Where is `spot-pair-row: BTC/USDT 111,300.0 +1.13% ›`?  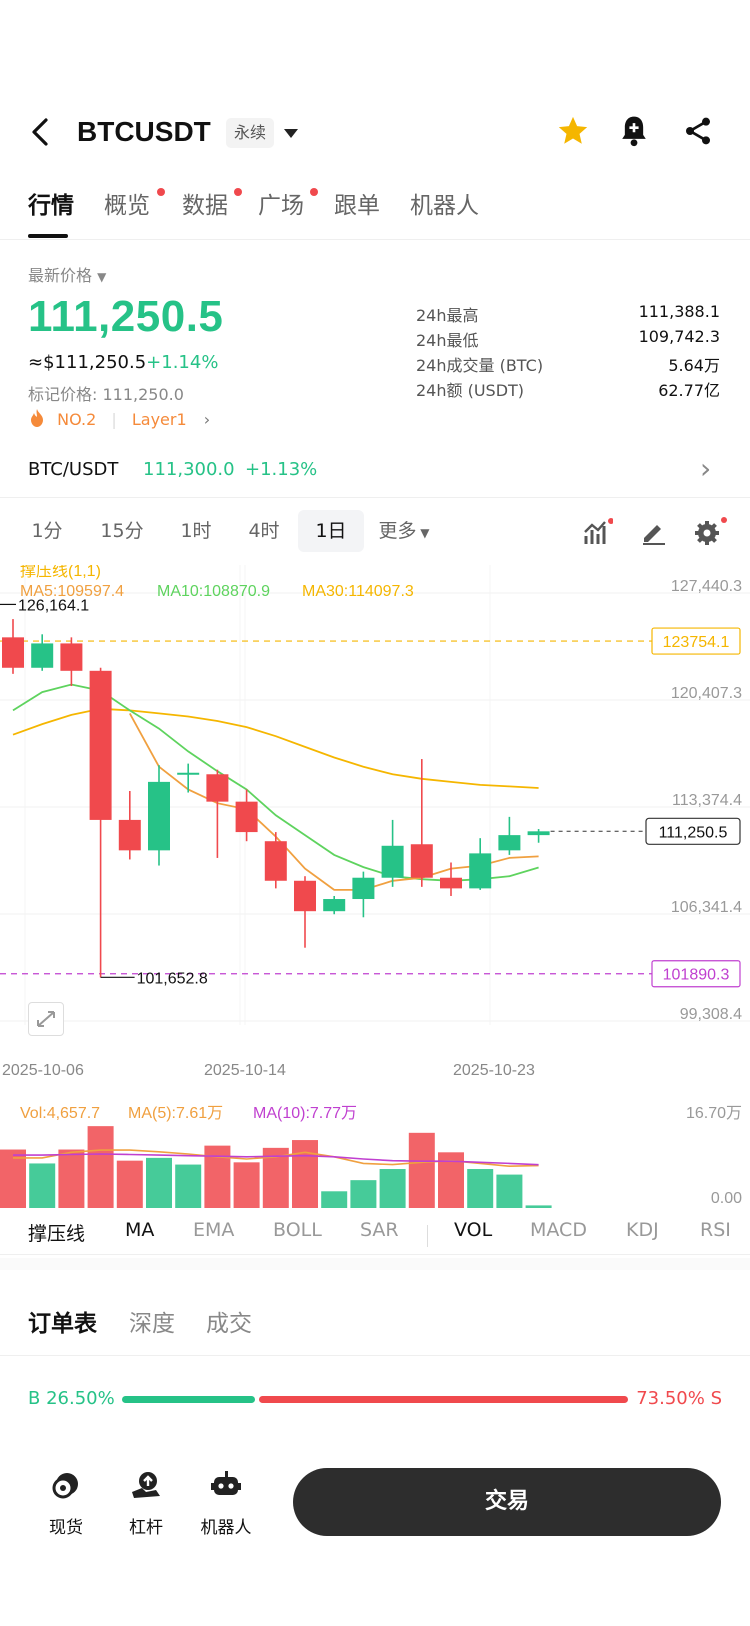
spot-pair-row: BTC/USDT 111,300.0 +1.13% › is located at coordinates (375, 473).